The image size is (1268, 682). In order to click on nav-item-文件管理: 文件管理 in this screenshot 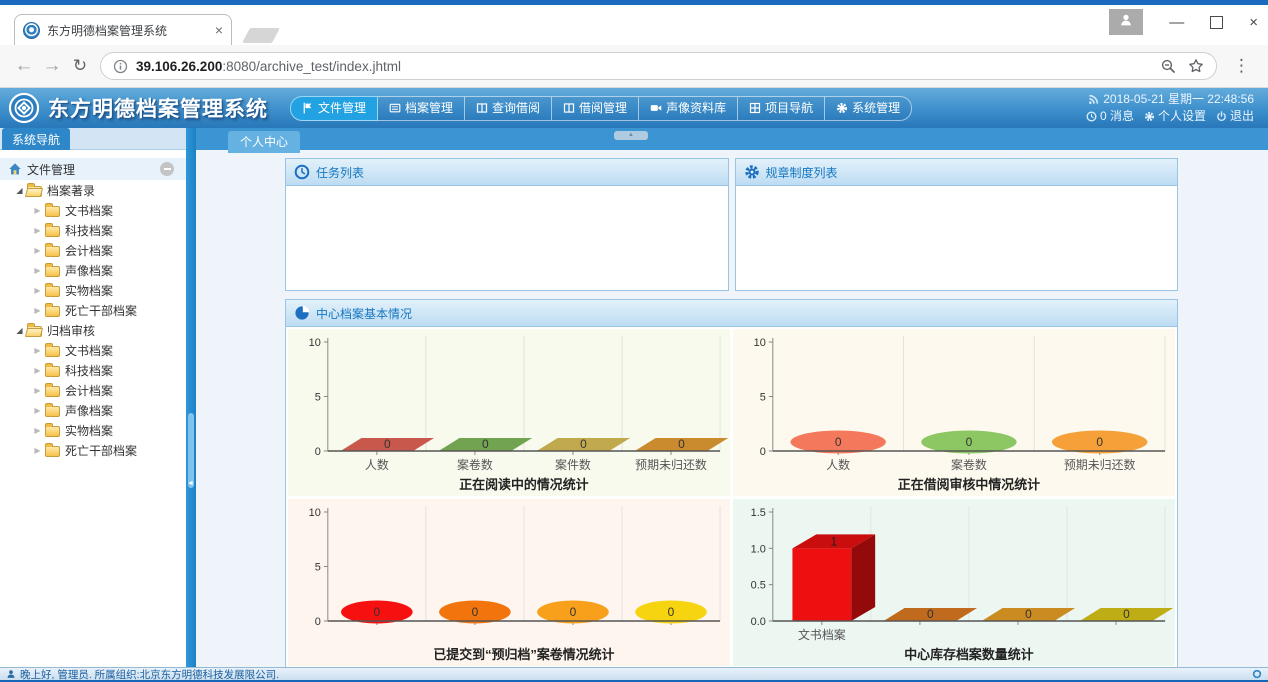, I will do `click(334, 108)`.